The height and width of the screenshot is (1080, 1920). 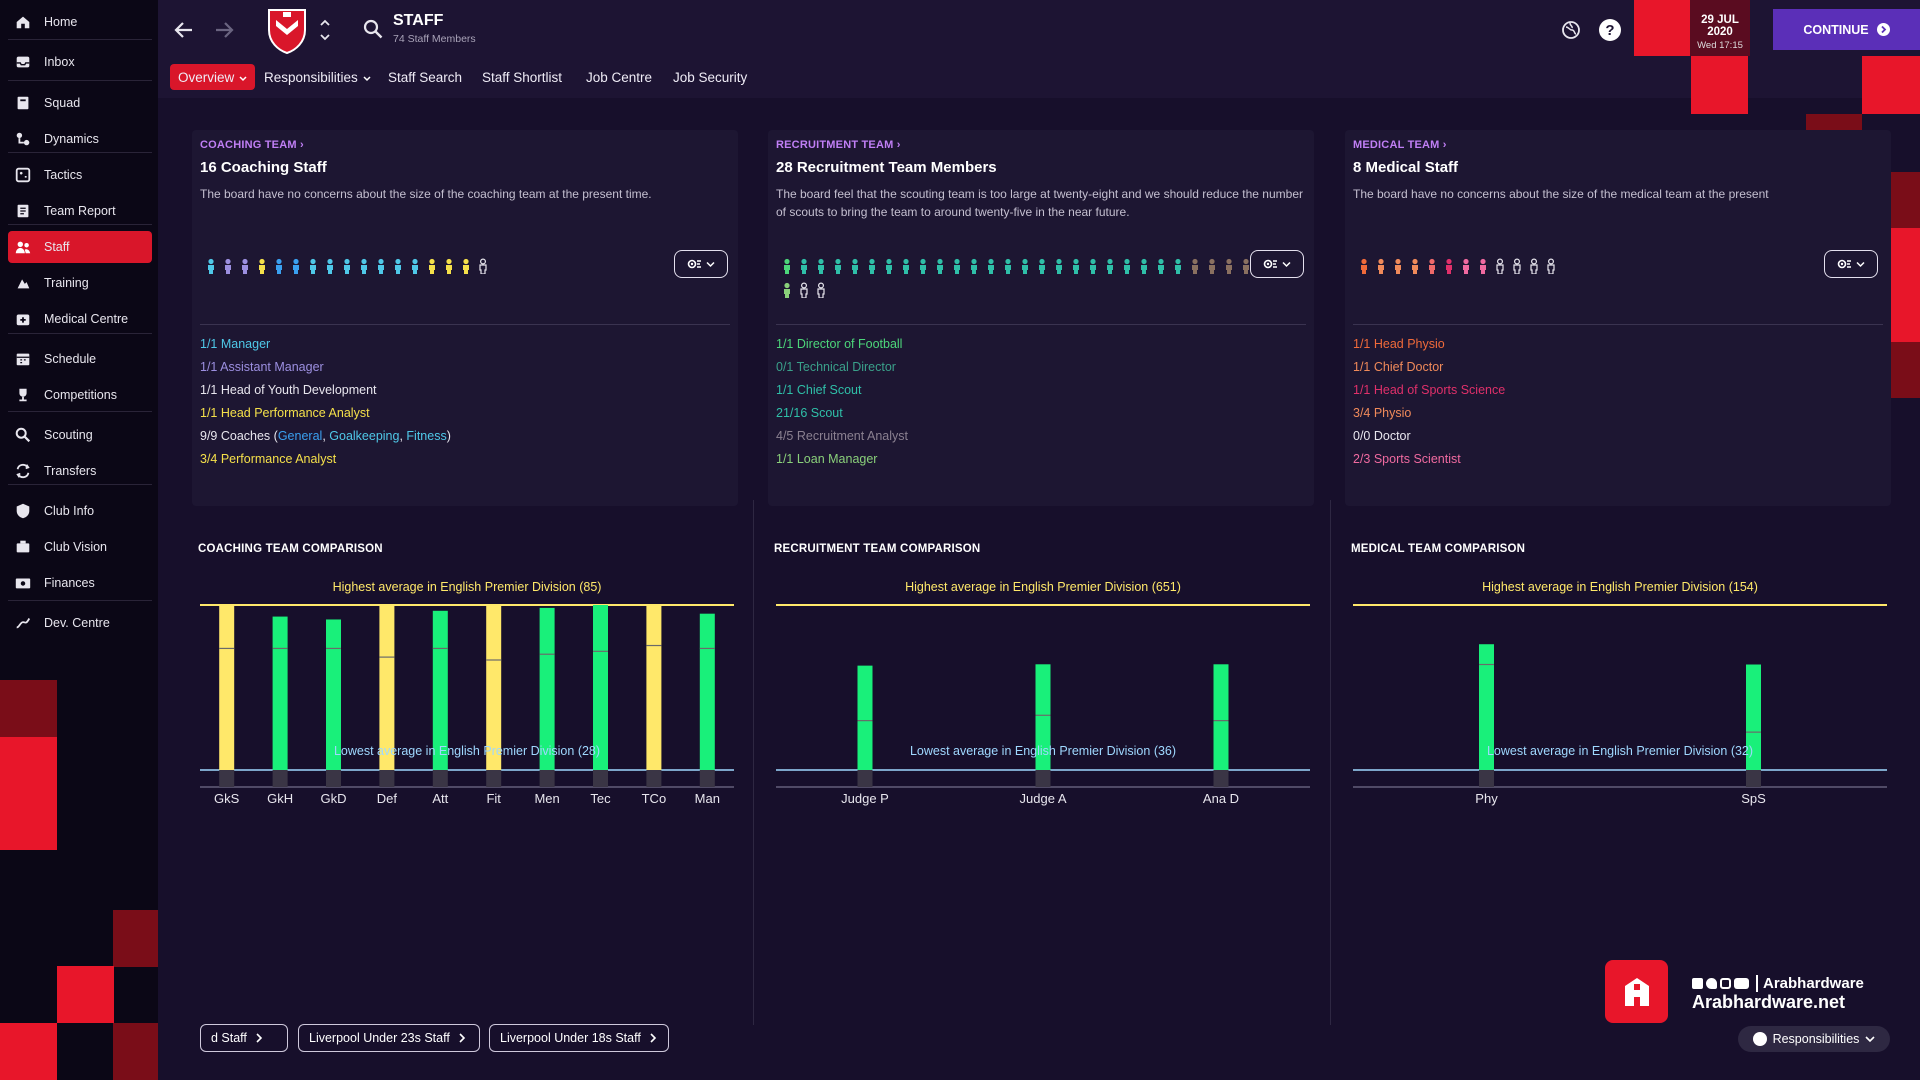 I want to click on sidebar-item-scouting: Scouting, so click(x=80, y=435).